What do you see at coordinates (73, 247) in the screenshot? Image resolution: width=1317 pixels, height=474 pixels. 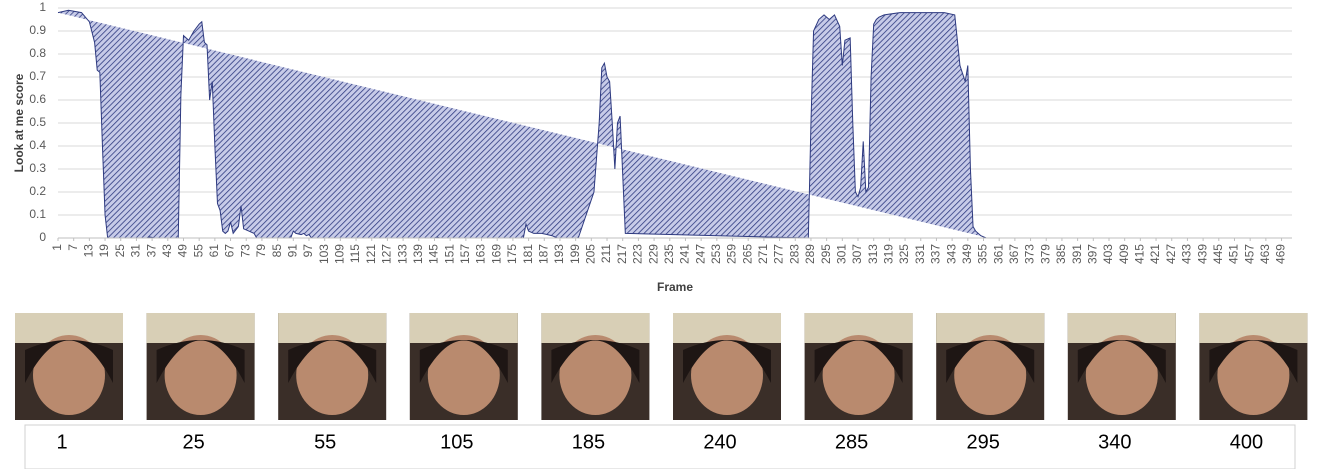 I see `x-tick-label: 7` at bounding box center [73, 247].